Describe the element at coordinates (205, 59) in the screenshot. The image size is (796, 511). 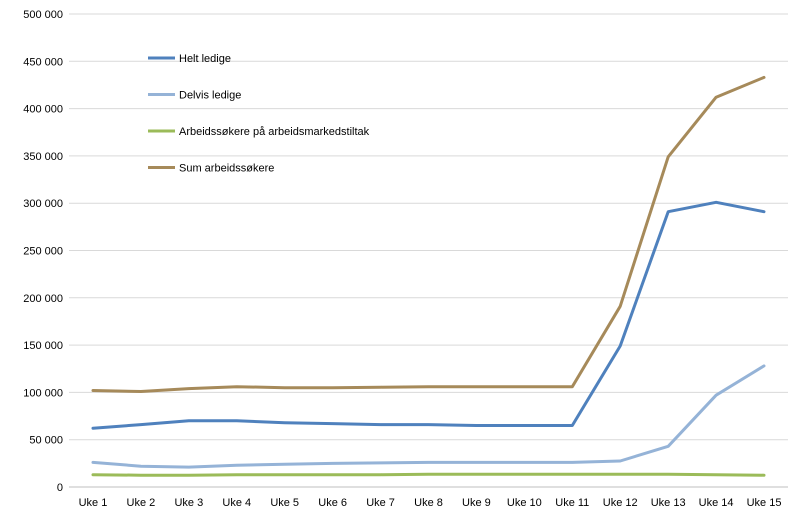
I see `legend-label: Helt ledige` at that location.